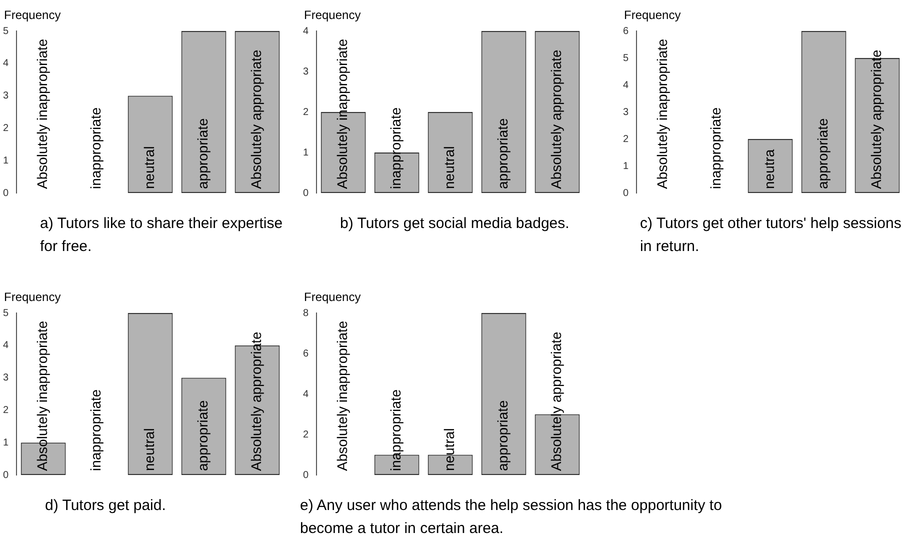 This screenshot has width=913, height=551. I want to click on y-tick-label: 8, so click(306, 313).